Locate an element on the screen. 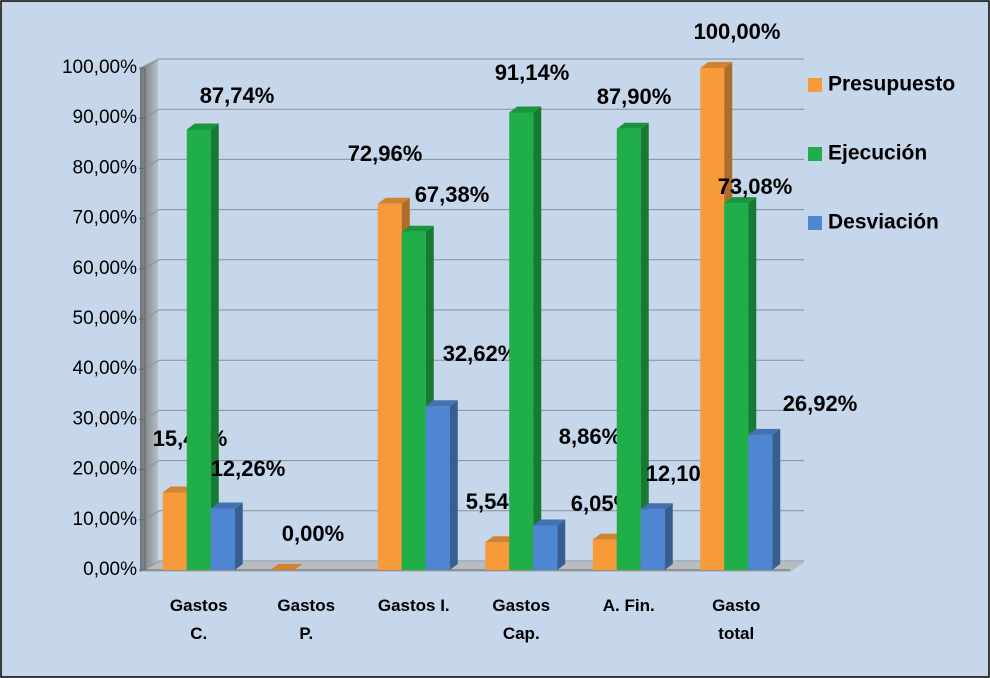 This screenshot has width=990, height=678. x-tick-label: Gastos I. is located at coordinates (413, 605).